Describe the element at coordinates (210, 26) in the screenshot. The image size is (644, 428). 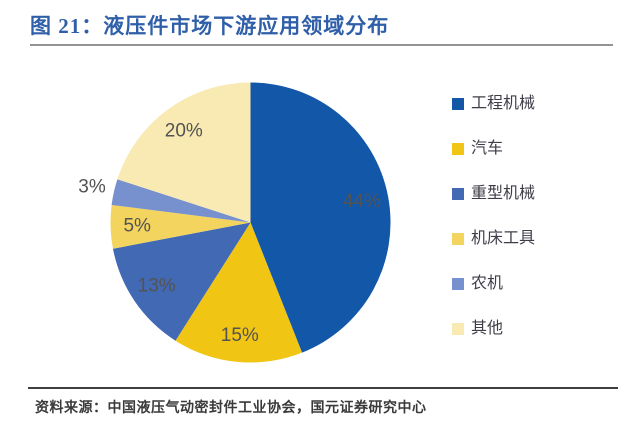
I see `figure-title: 图 21：液压件市场下游应用领域分布` at that location.